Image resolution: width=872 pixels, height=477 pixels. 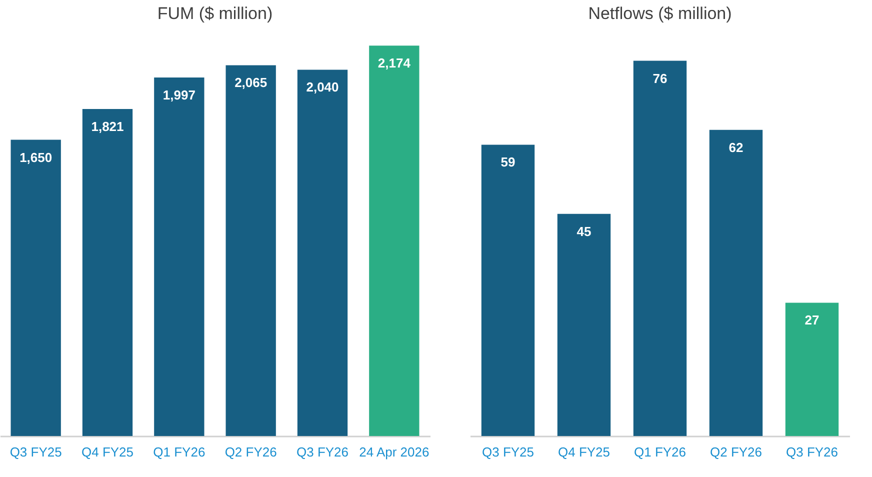 I want to click on chart-title: Netflows ($ million), so click(x=660, y=13).